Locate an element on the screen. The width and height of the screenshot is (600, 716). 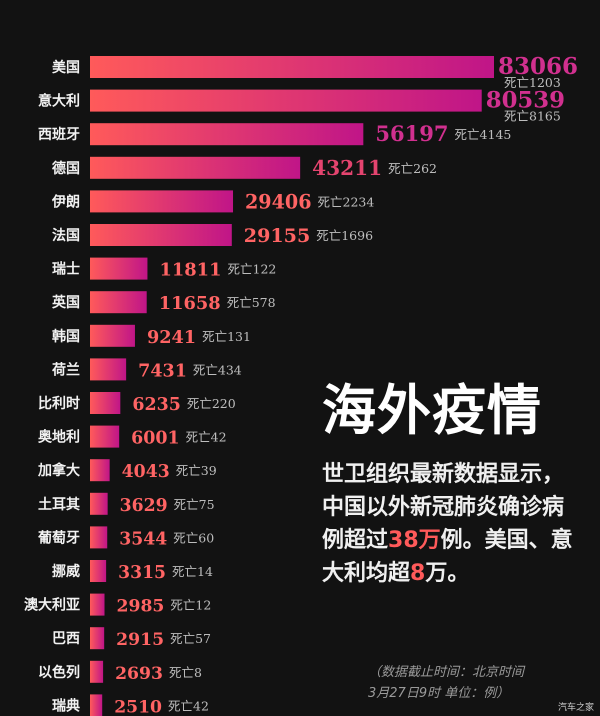
death-label: 死亡131 is located at coordinates (226, 336).